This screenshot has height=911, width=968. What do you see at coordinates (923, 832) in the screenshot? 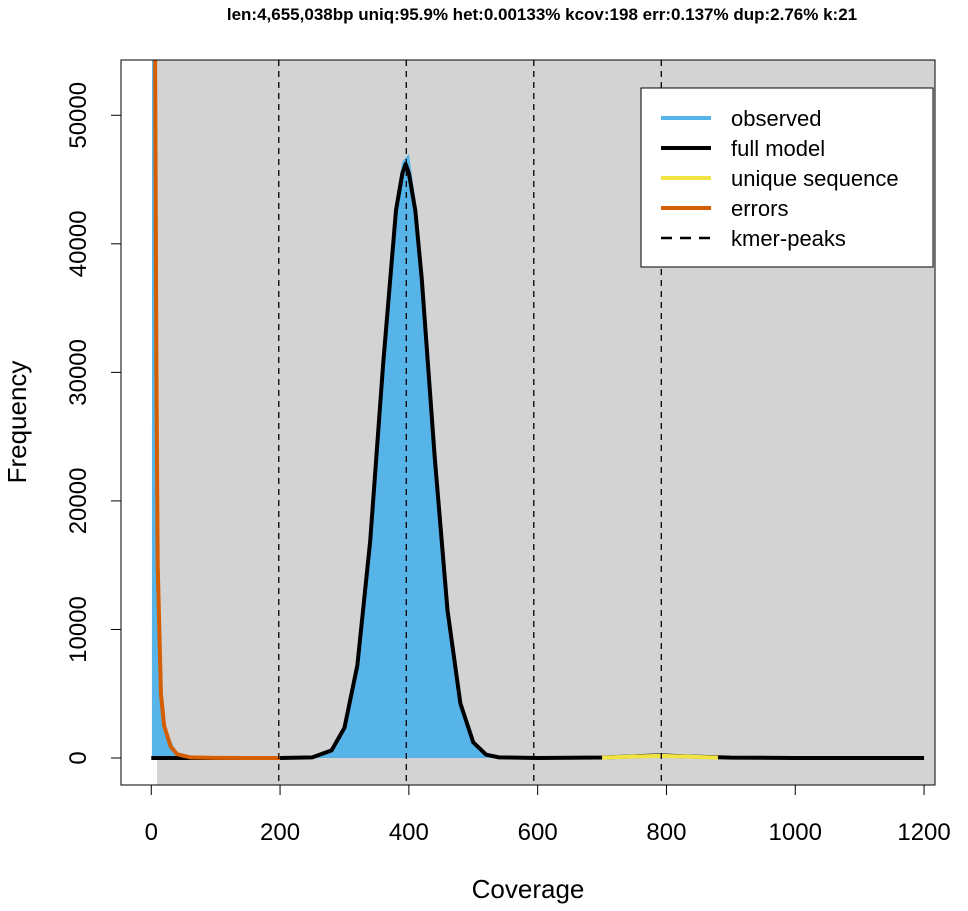
I see `x-tick-label: 1200` at bounding box center [923, 832].